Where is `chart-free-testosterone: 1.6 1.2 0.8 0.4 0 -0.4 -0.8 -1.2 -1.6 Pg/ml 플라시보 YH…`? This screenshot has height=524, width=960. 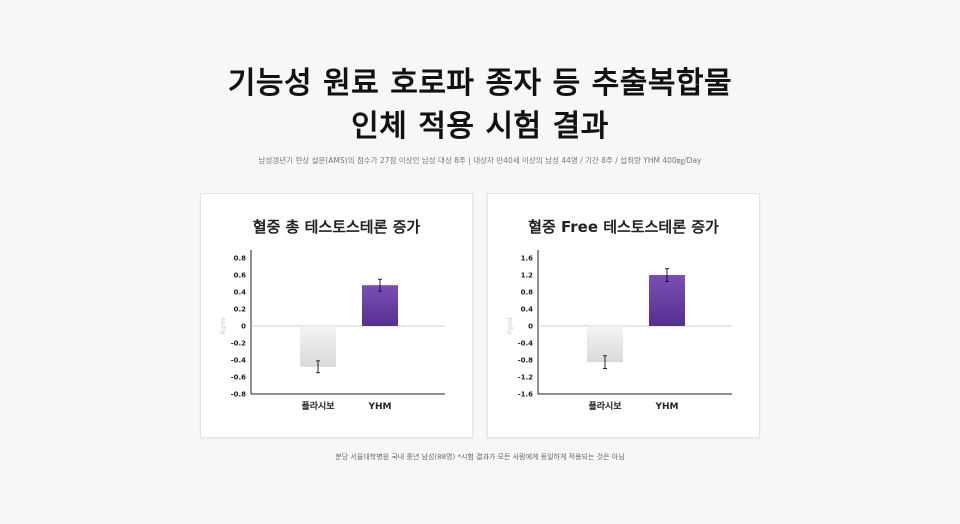
chart-free-testosterone: 1.6 1.2 0.8 0.4 0 -0.4 -0.8 -1.2 -1.6 Pg/ml 플라시보 YH… is located at coordinates (623, 315).